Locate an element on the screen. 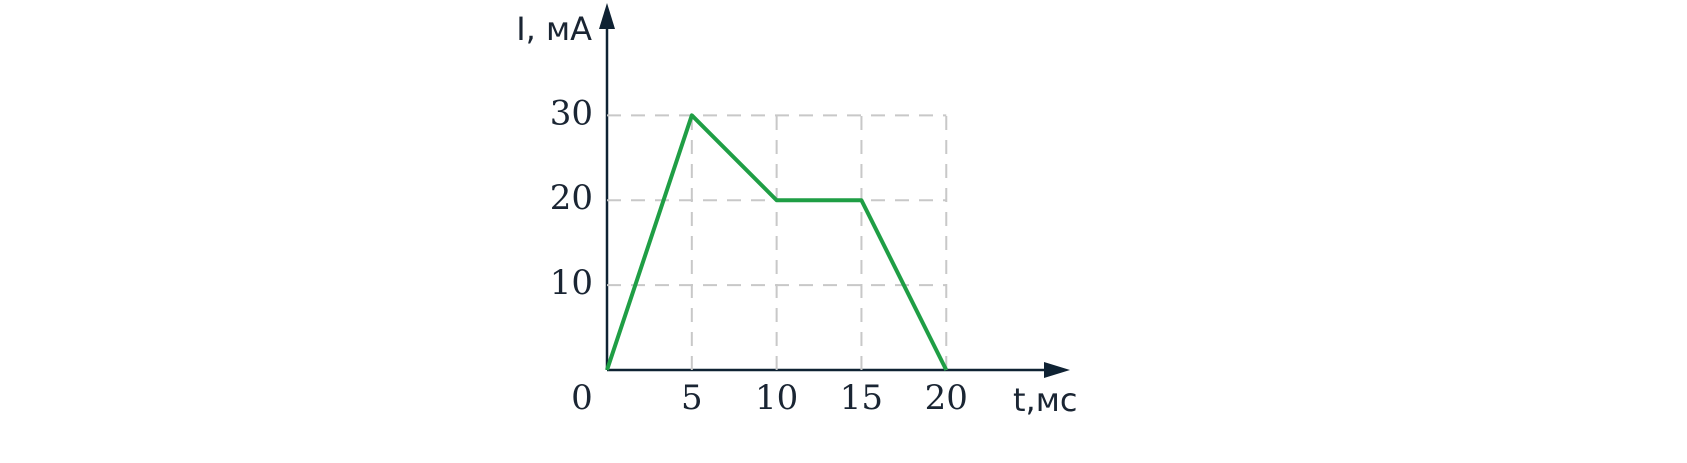 The width and height of the screenshot is (1687, 463). y-tick-label: 30 is located at coordinates (571, 113).